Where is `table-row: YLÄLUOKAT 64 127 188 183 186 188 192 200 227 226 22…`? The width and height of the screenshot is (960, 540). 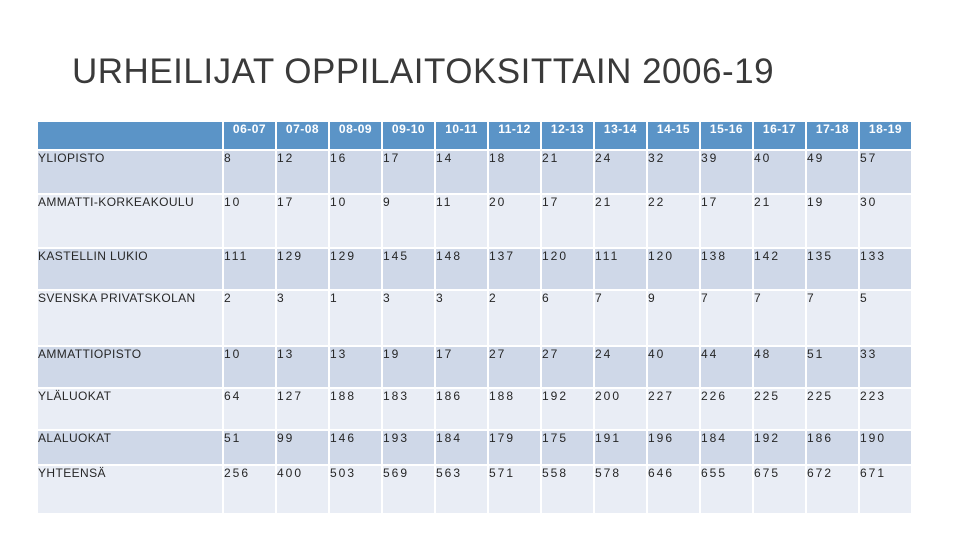 table-row: YLÄLUOKAT 64 127 188 183 186 188 192 200 227 226 22… is located at coordinates (474, 409).